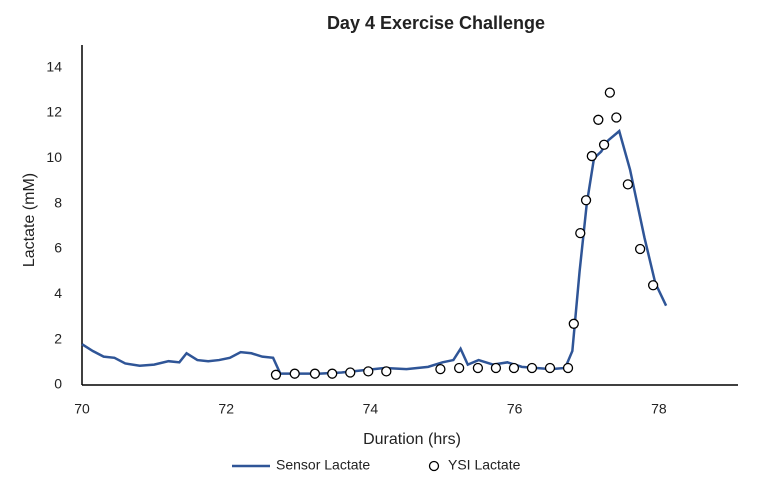 The height and width of the screenshot is (491, 768). I want to click on y-tick-label: 2, so click(58, 338).